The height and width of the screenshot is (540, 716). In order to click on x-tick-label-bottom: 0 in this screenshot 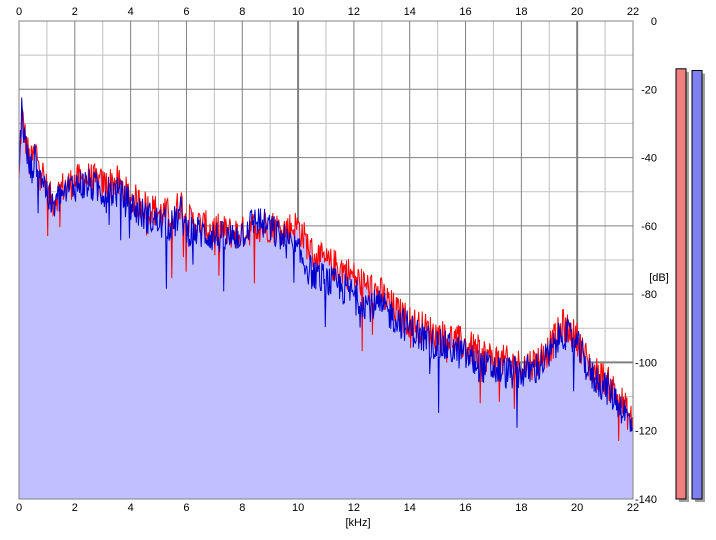, I will do `click(19, 508)`.